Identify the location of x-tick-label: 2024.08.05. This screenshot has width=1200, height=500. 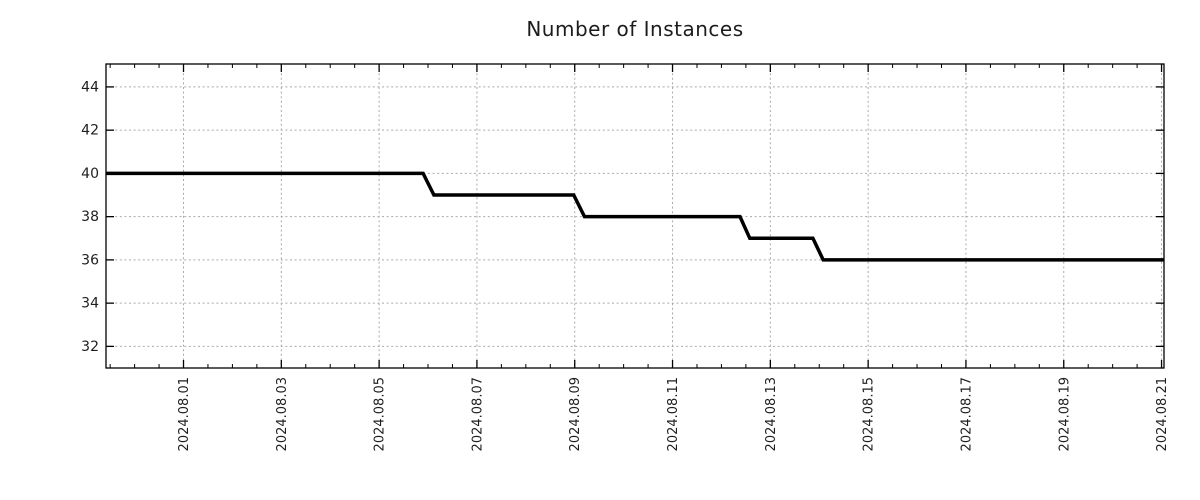
(380, 414).